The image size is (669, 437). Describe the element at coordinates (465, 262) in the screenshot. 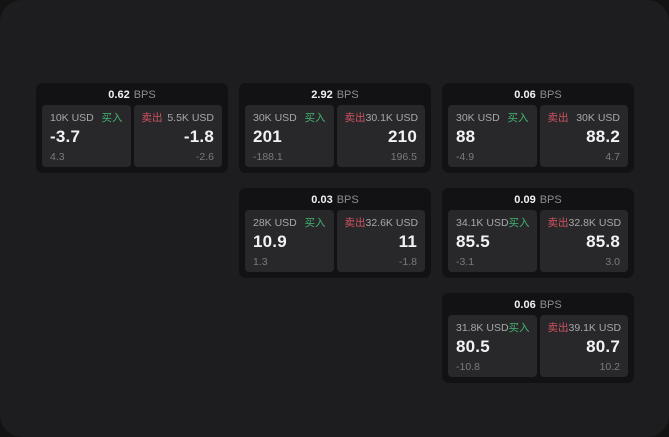

I see `buy-sub-value: -3.1` at that location.